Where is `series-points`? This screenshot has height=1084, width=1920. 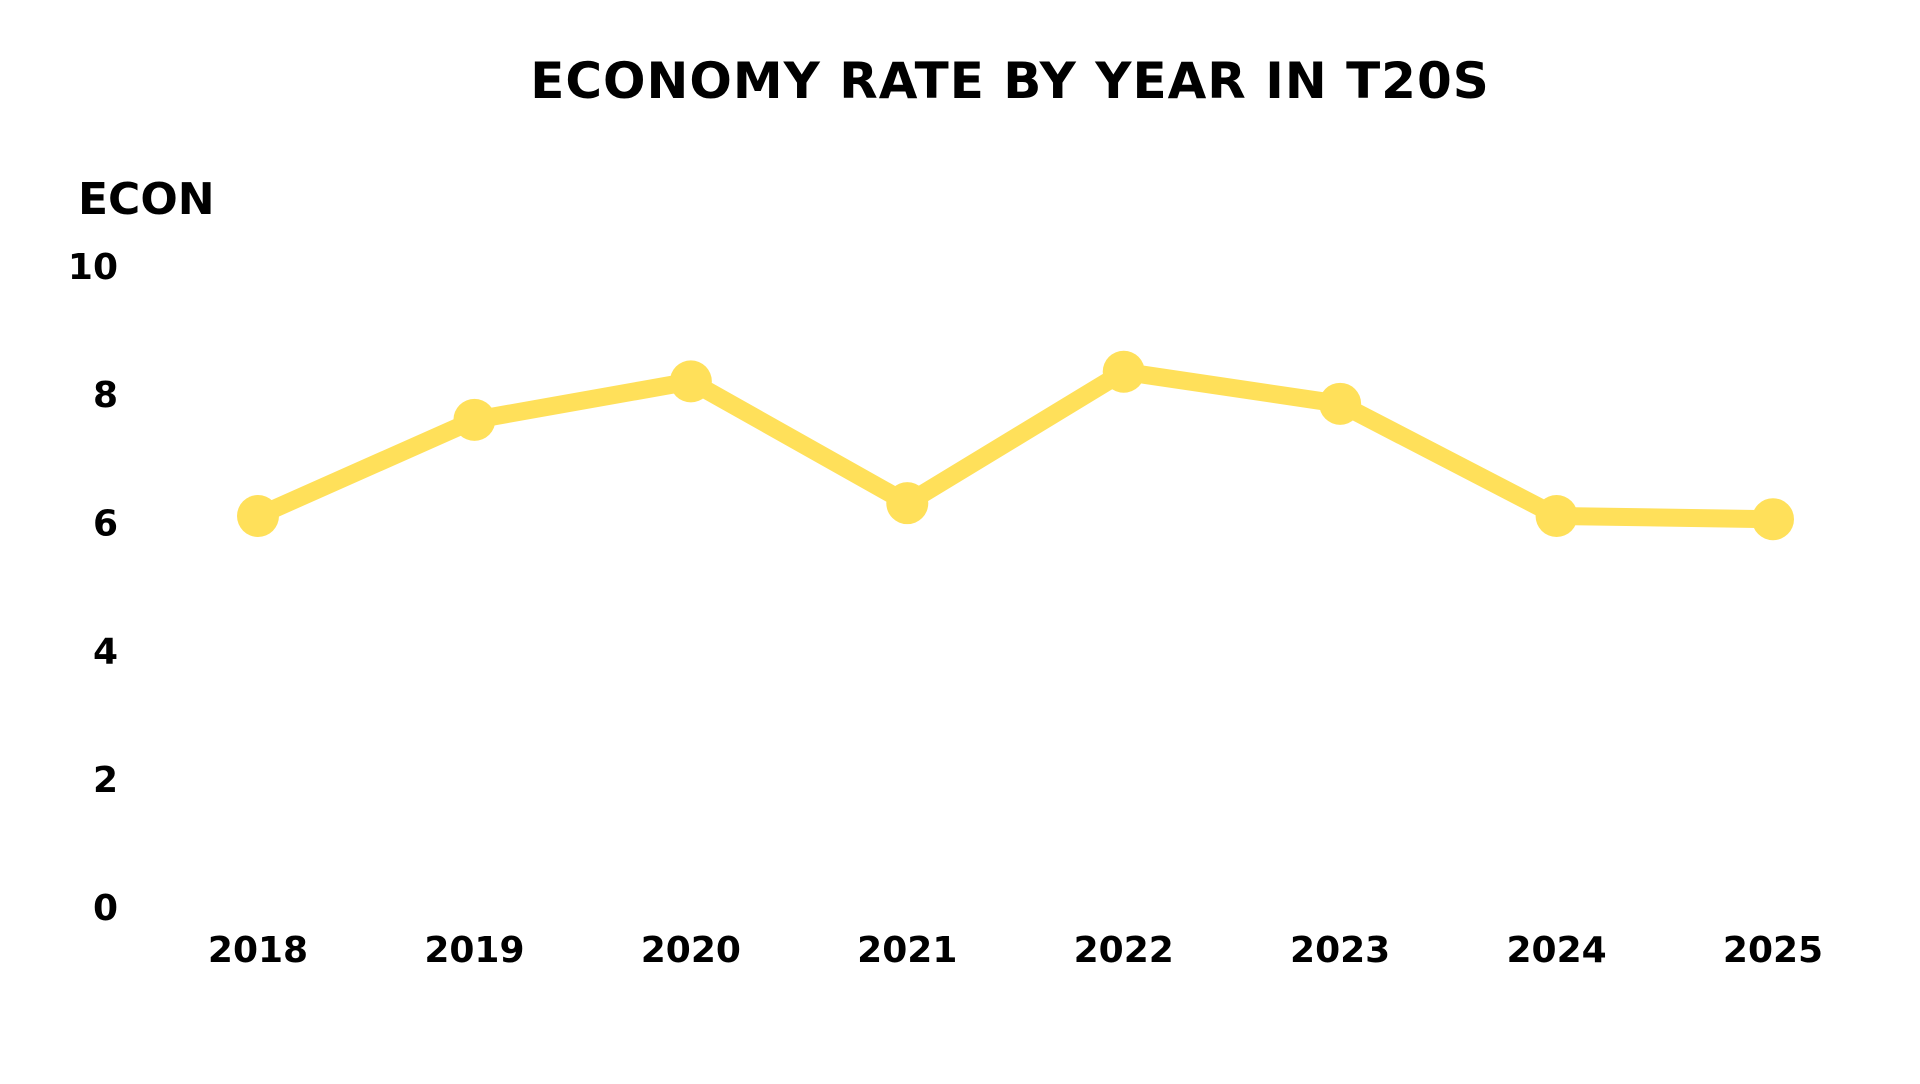
series-points is located at coordinates (1015, 445).